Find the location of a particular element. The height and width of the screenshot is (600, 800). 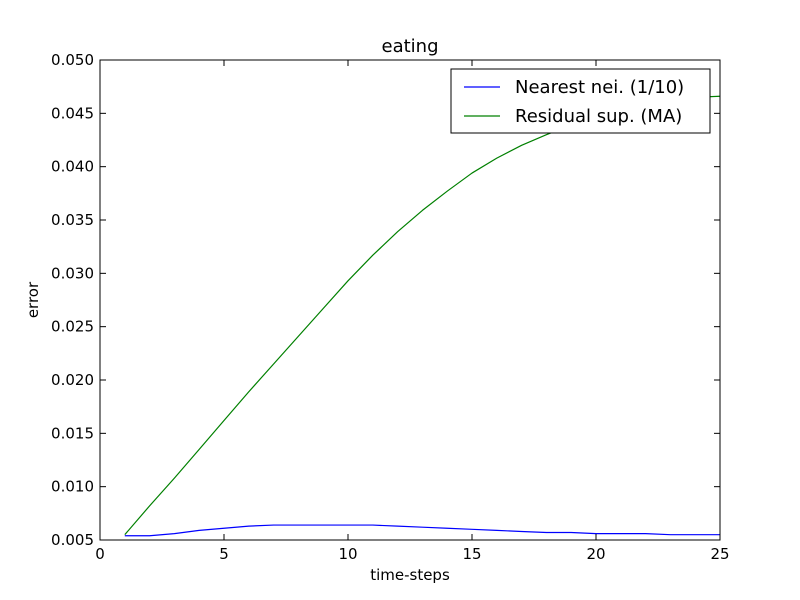

legend-label-1: Nearest nei. (1/10) is located at coordinates (599, 87).